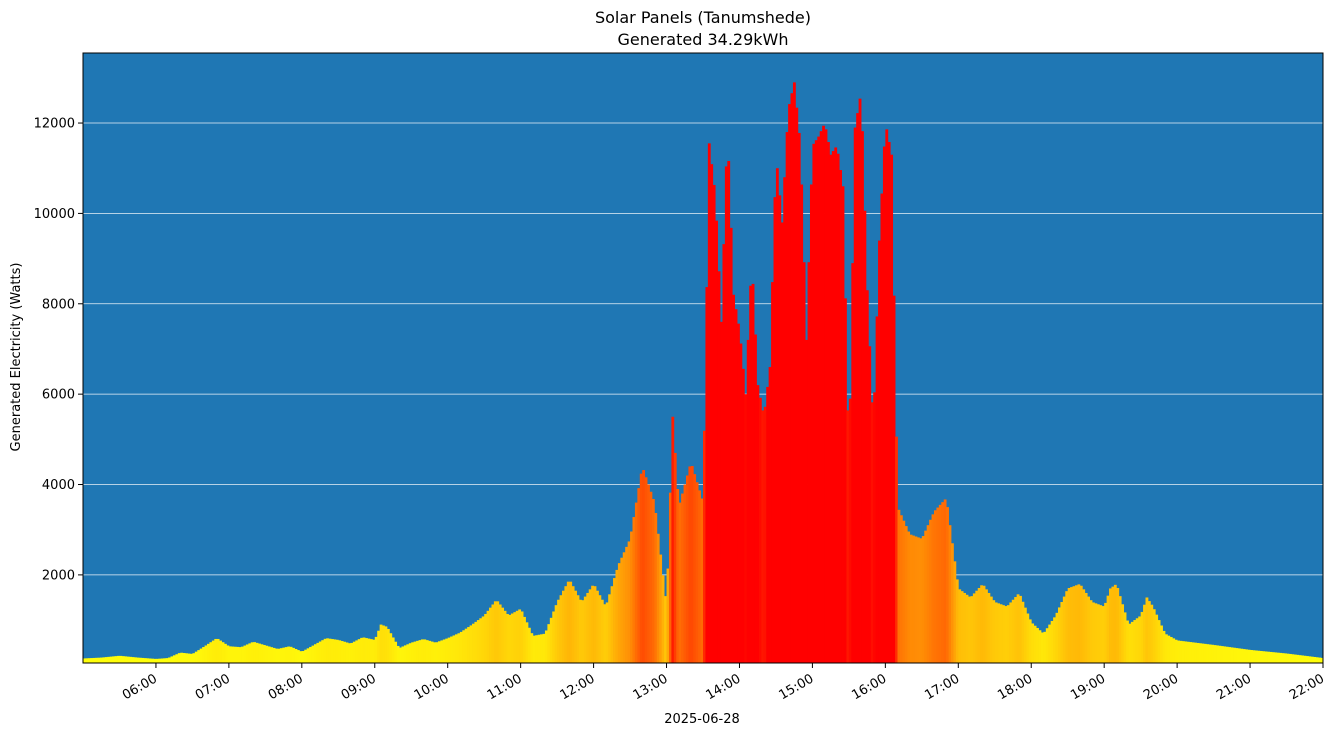 This screenshot has width=1333, height=736. I want to click on x-tick-label: 21:00, so click(1234, 687).